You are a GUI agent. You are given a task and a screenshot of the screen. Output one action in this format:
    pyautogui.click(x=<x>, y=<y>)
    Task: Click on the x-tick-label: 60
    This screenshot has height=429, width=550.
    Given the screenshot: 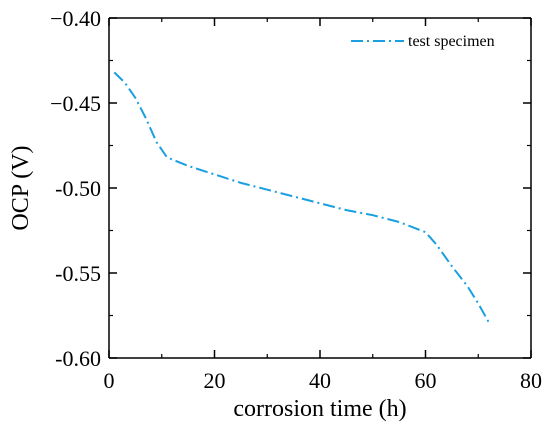 What is the action you would take?
    pyautogui.click(x=426, y=380)
    